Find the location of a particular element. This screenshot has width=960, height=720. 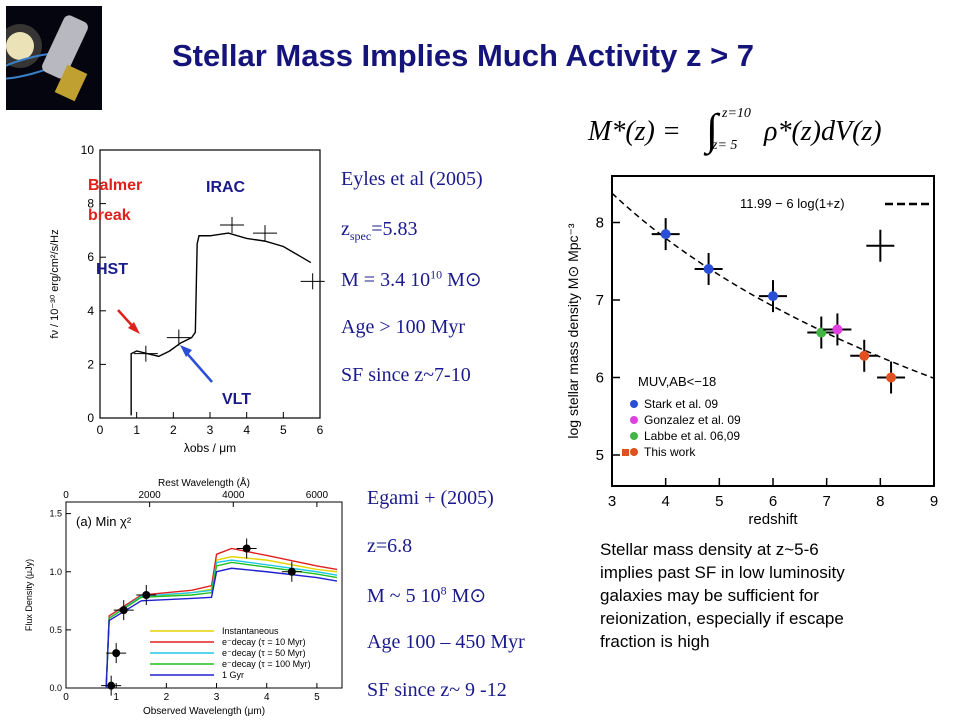

fit-label: 11.99 − 6 log(1+z) is located at coordinates (792, 203).